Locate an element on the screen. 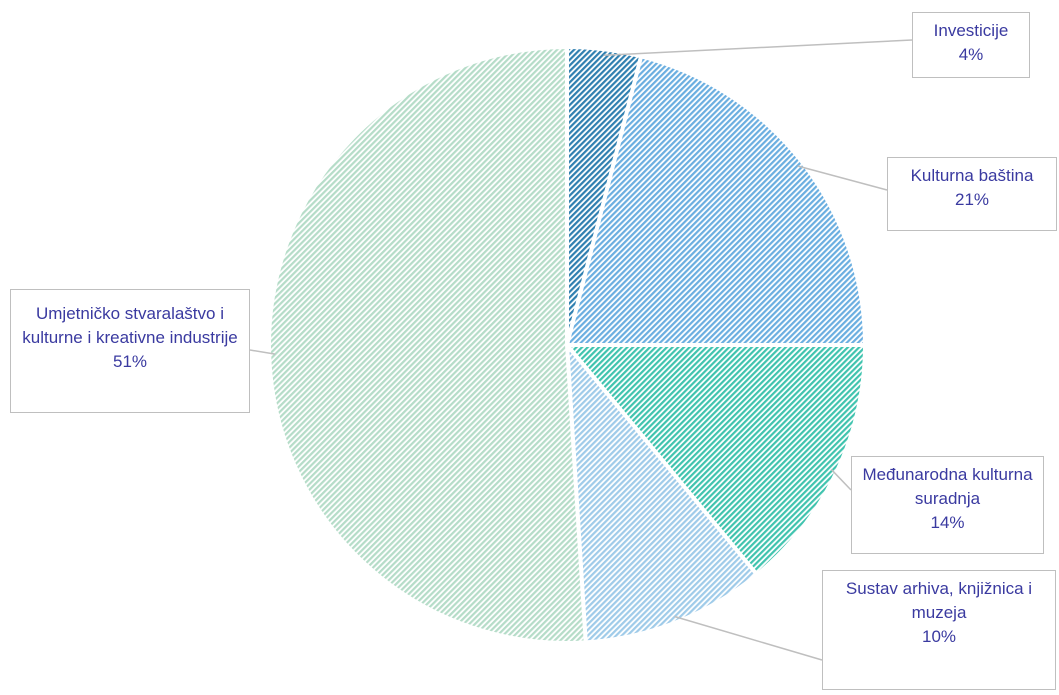  slice-value-label: 14% is located at coordinates (947, 523).